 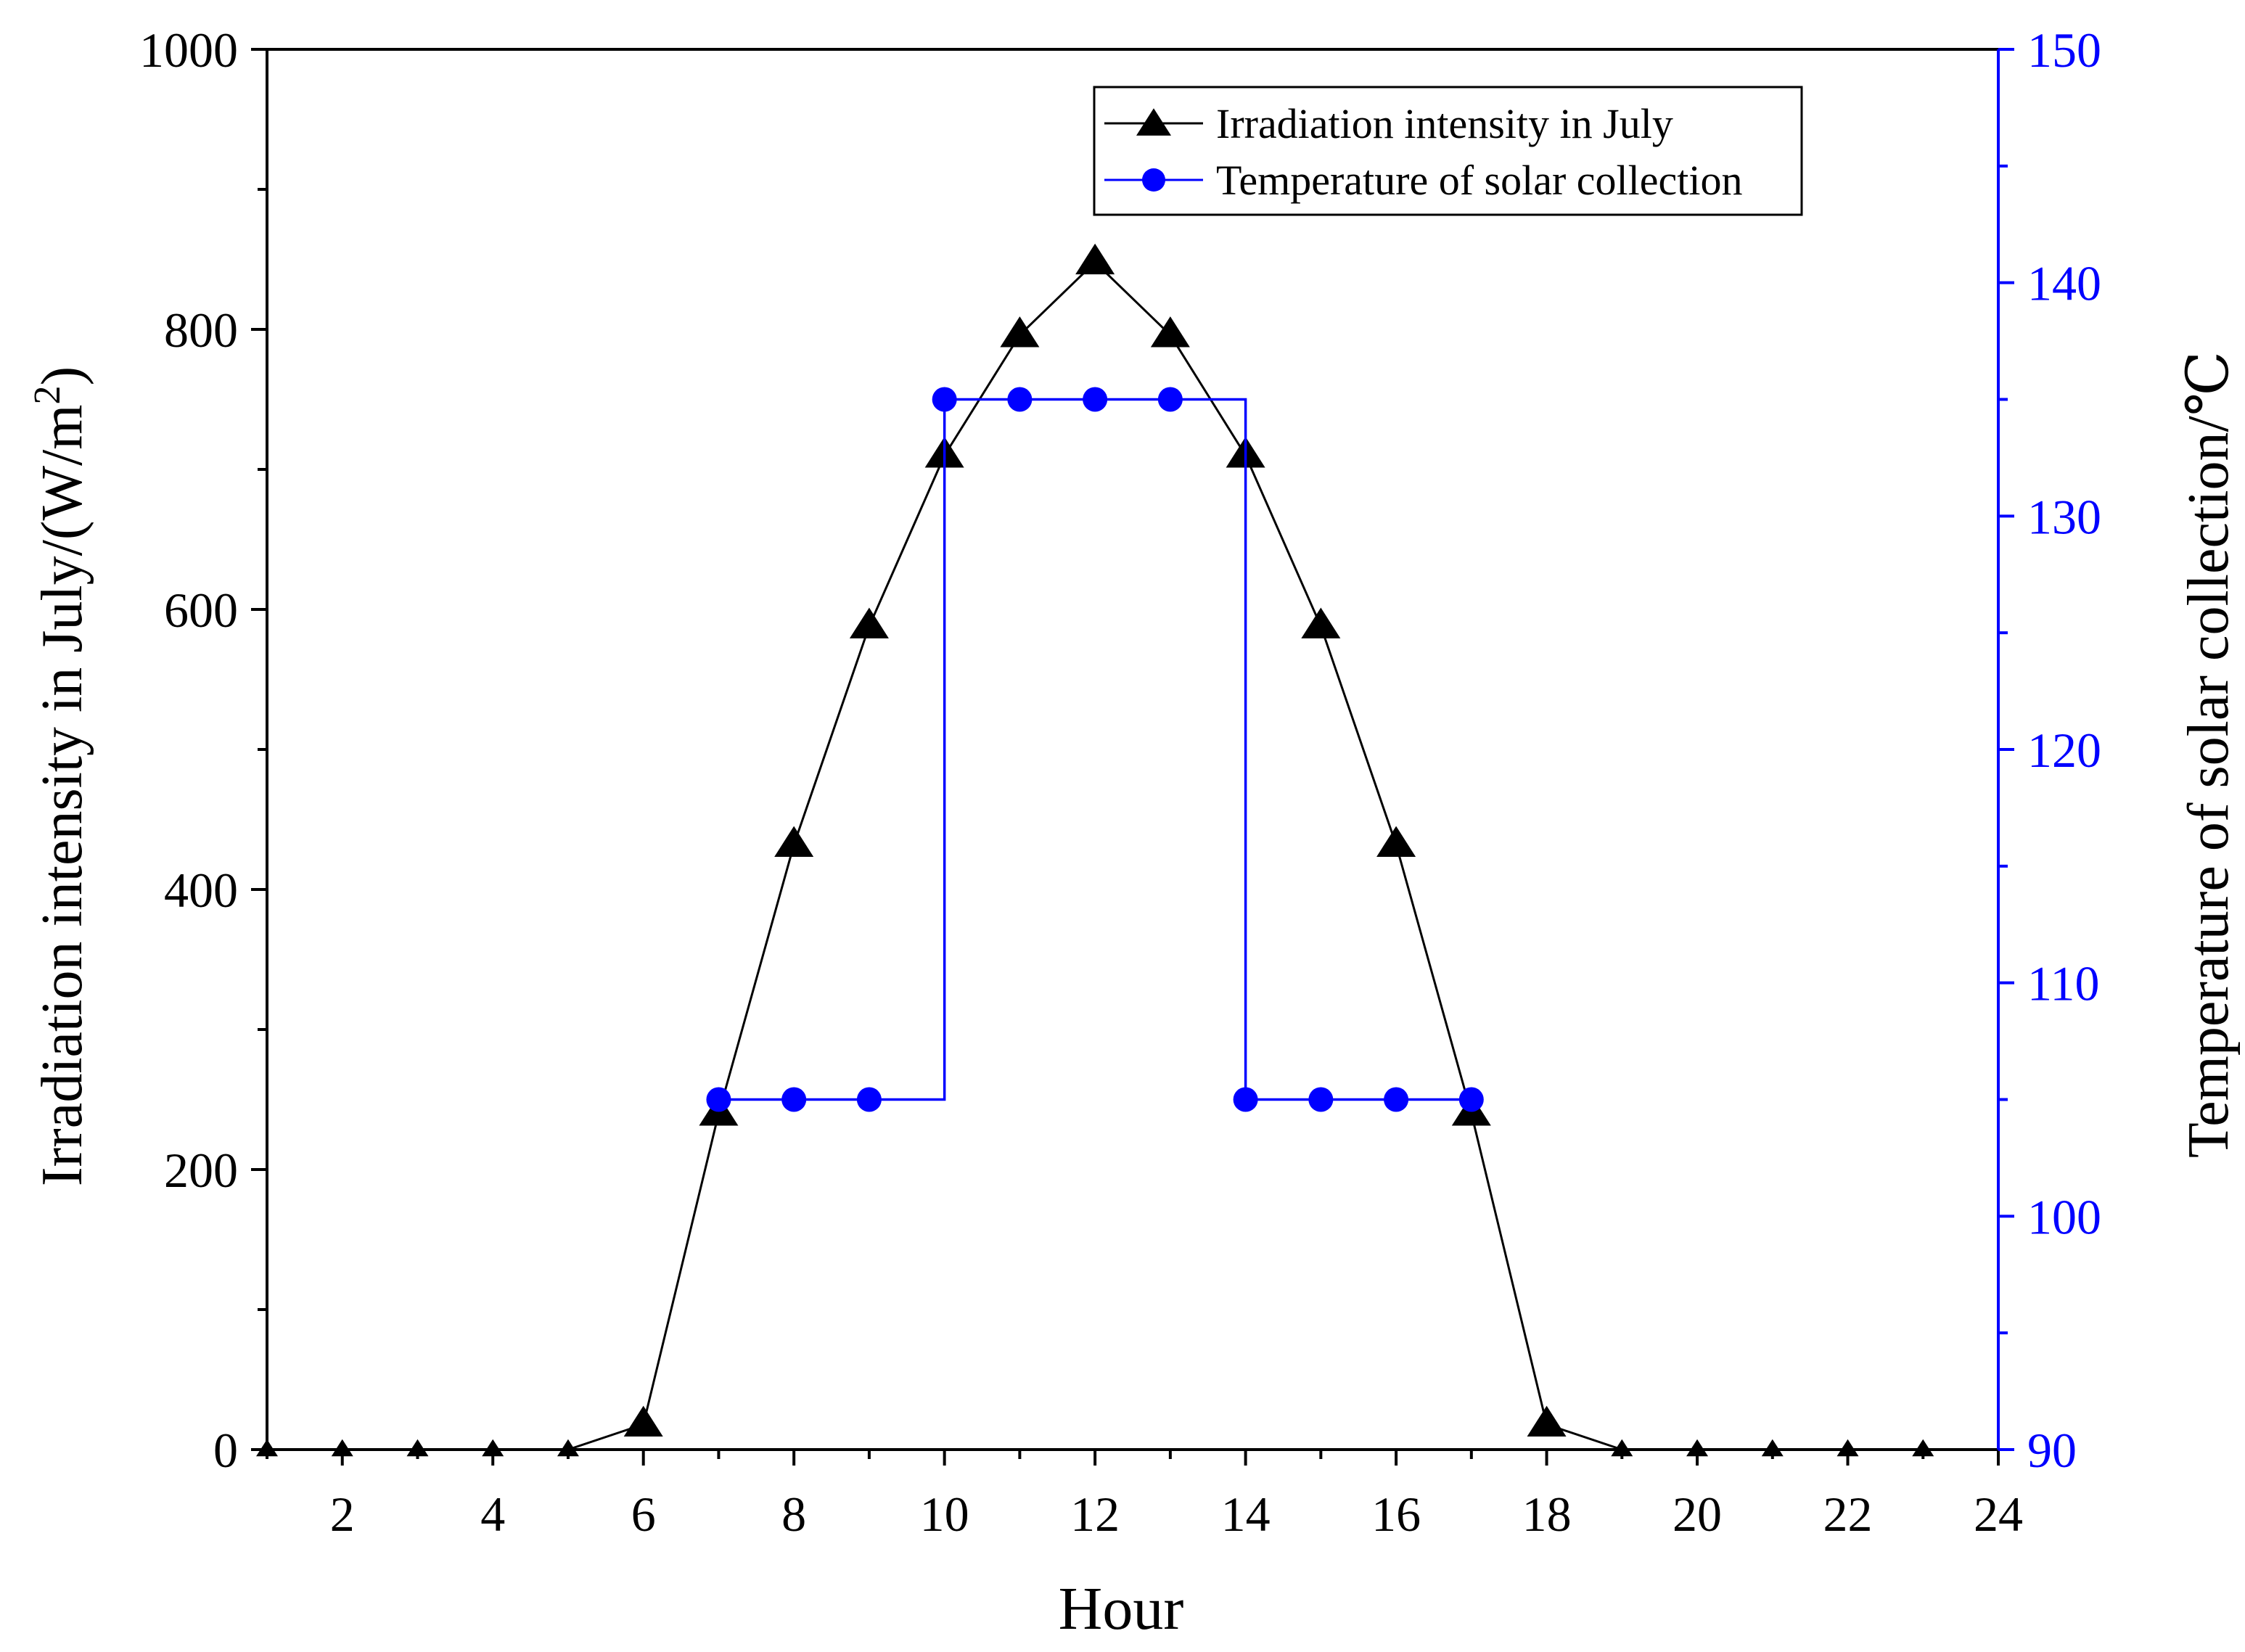 What do you see at coordinates (2064, 50) in the screenshot?
I see `right-y-tick-label: 150` at bounding box center [2064, 50].